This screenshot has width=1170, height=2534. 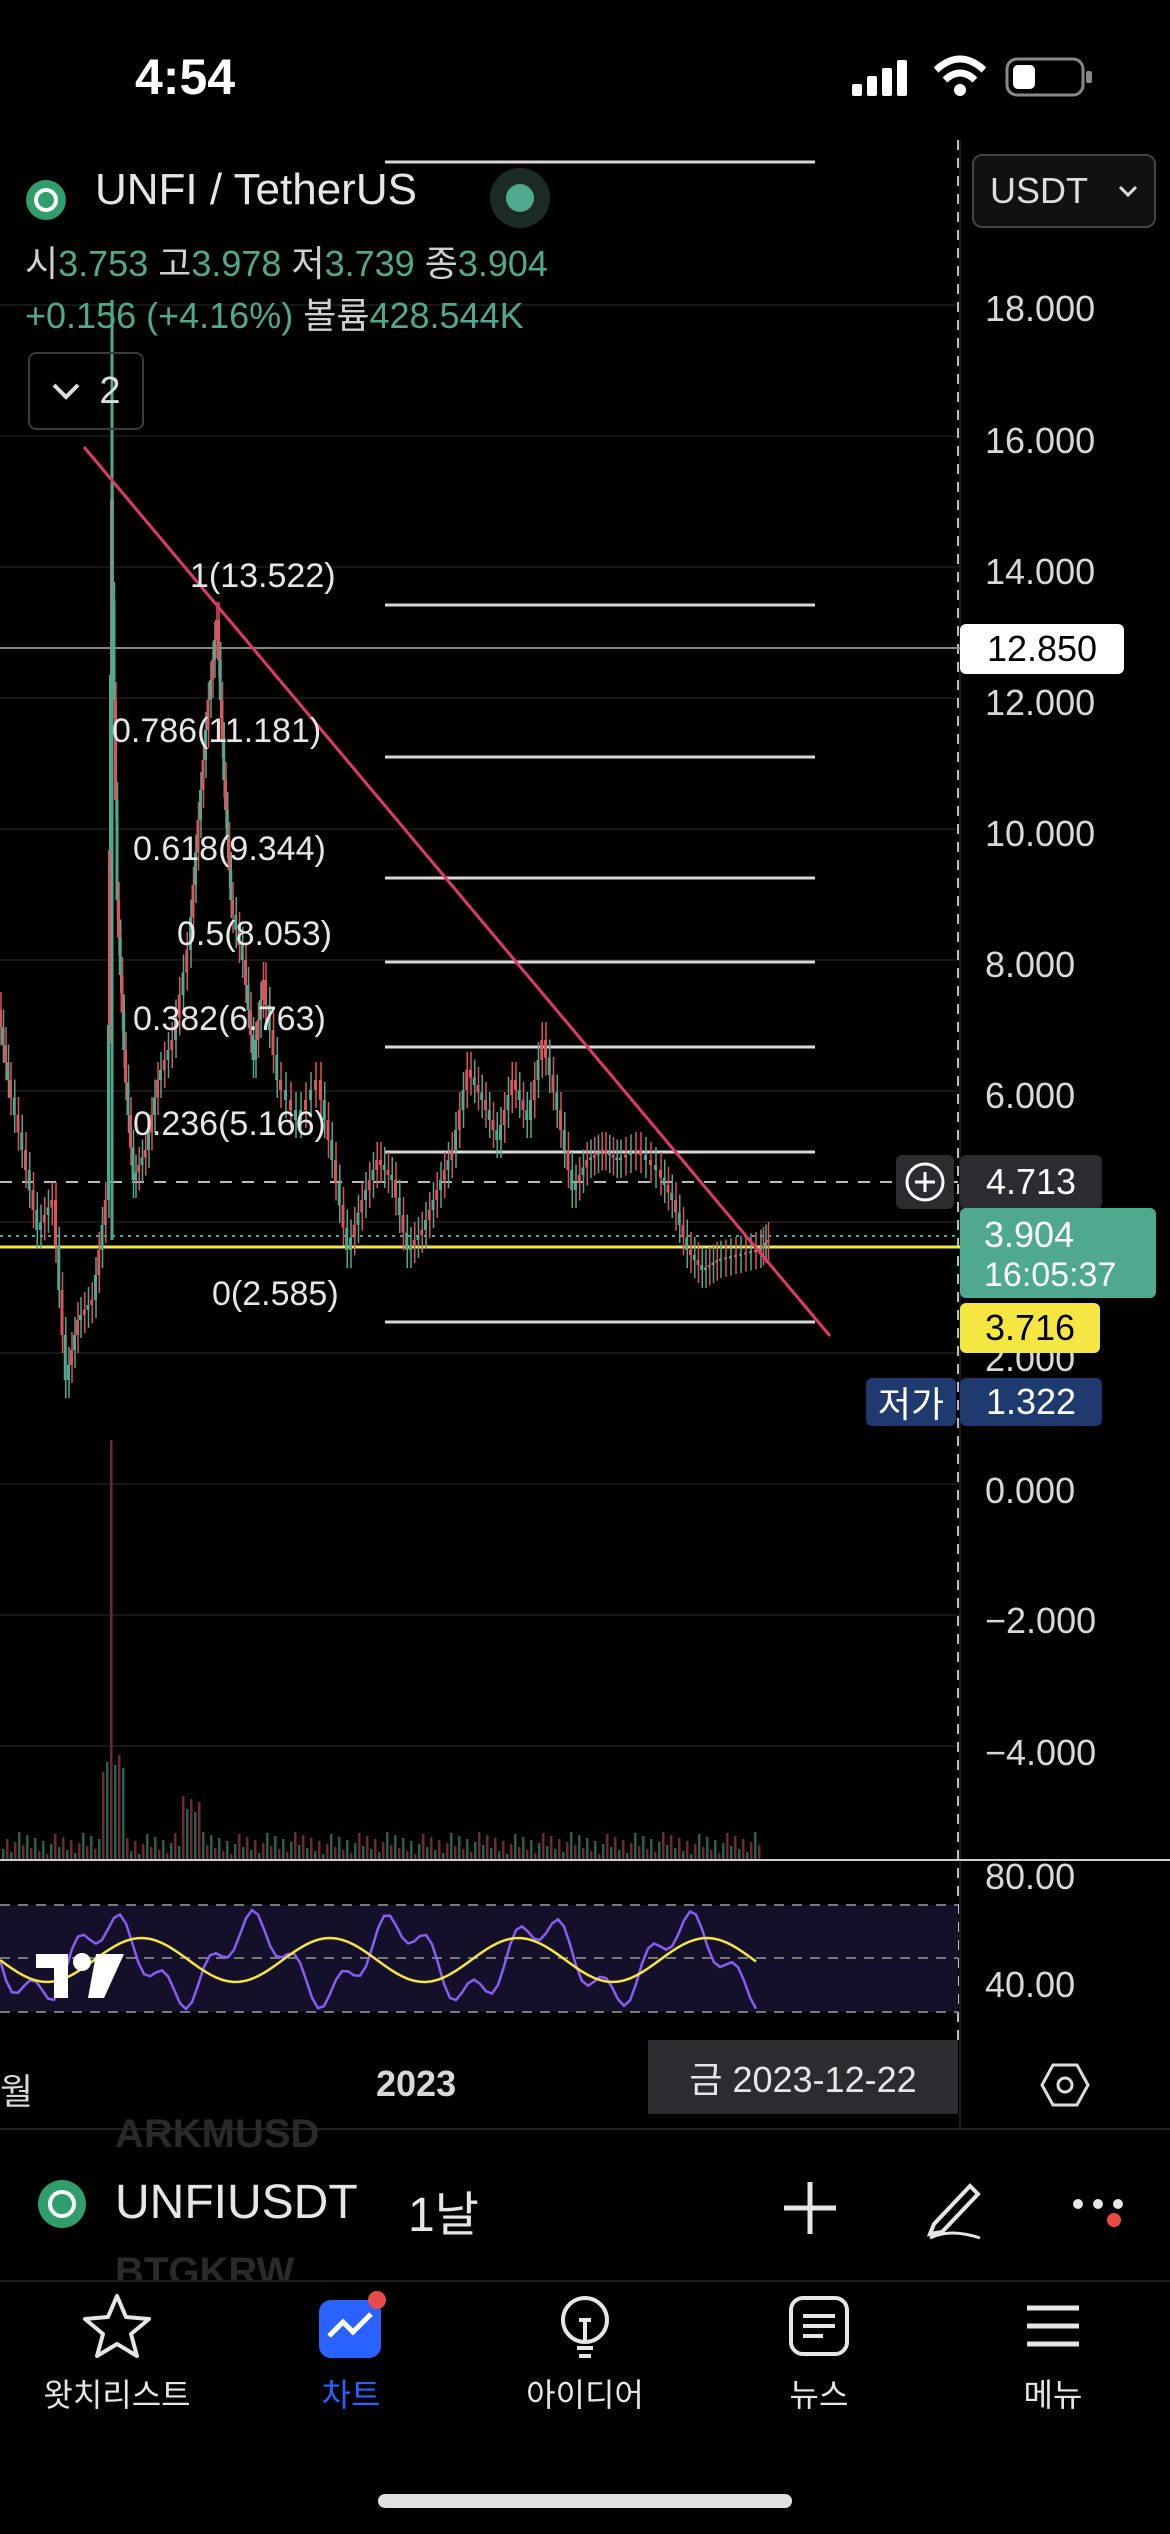 I want to click on nav-news: 뉴스, so click(x=819, y=2353).